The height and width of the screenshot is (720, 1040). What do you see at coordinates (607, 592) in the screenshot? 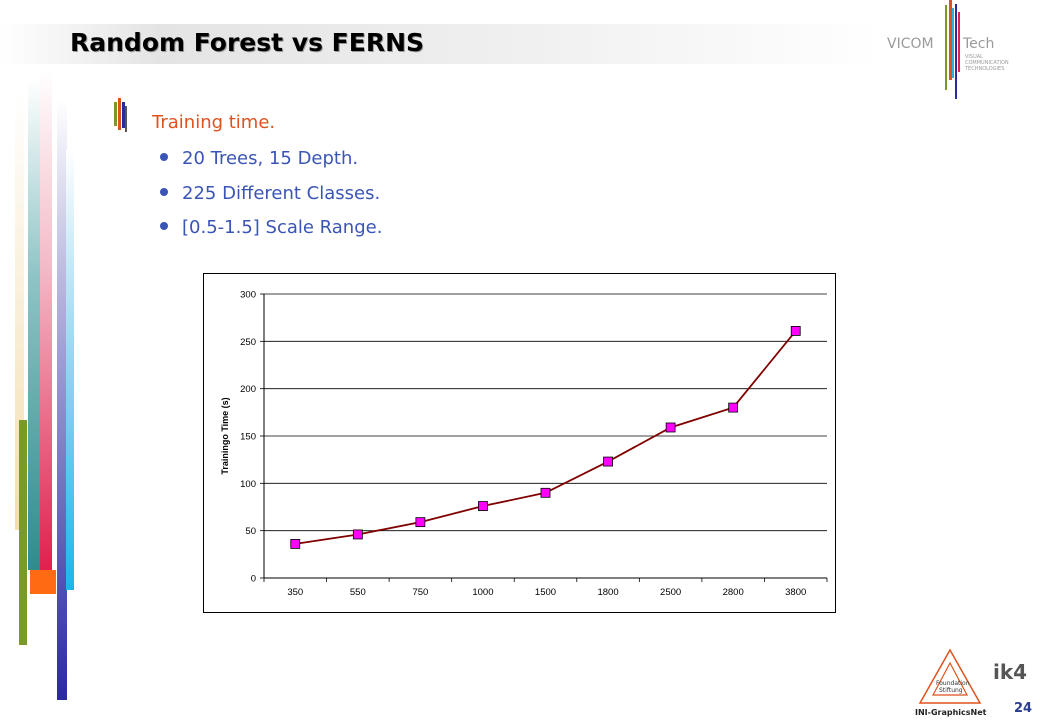
I see `x-tick-label: 1800` at bounding box center [607, 592].